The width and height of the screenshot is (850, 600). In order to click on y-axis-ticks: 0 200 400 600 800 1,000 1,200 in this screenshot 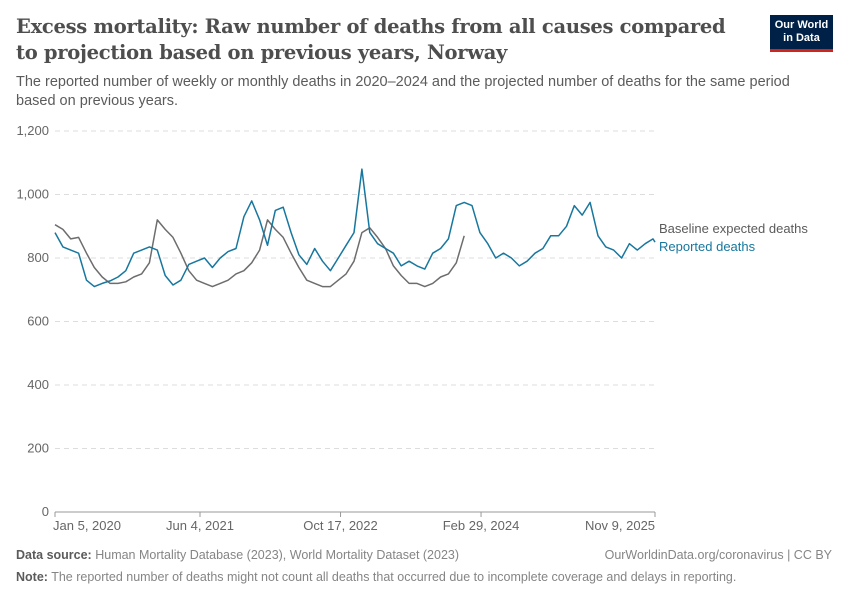, I will do `click(32, 321)`.